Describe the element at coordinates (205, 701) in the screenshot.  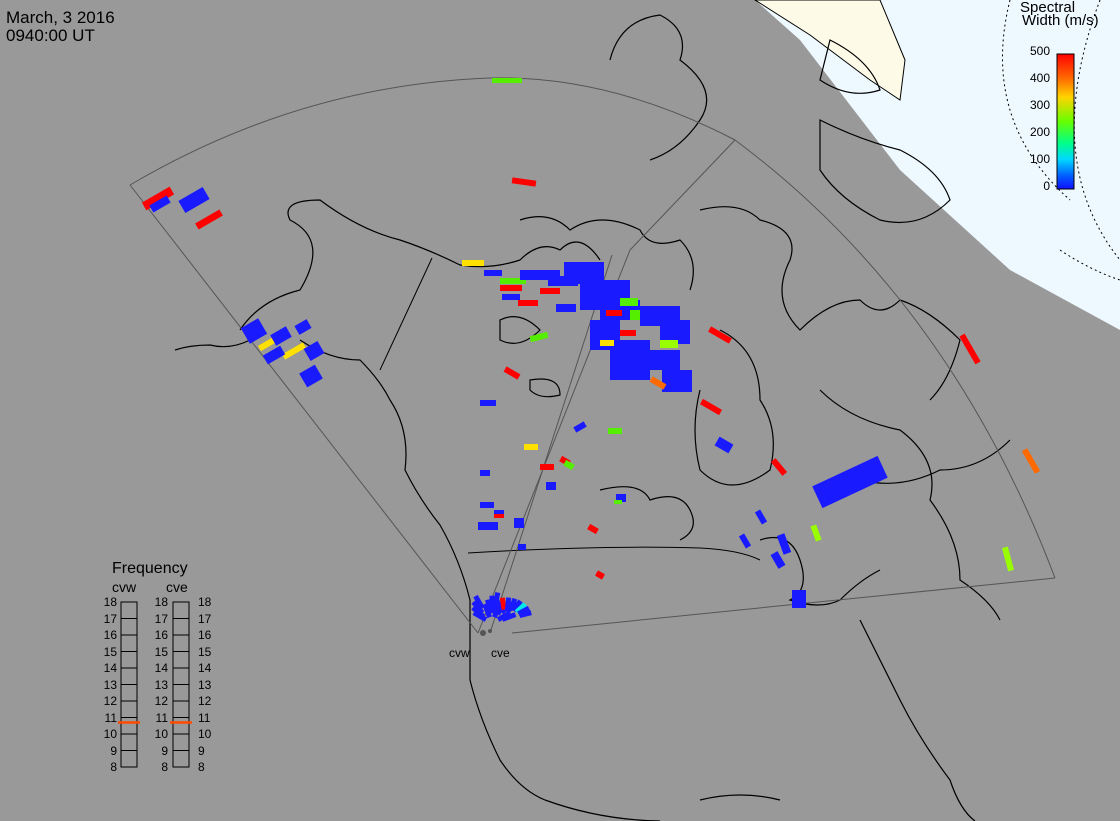
I see `frequency-tick-right: 12` at that location.